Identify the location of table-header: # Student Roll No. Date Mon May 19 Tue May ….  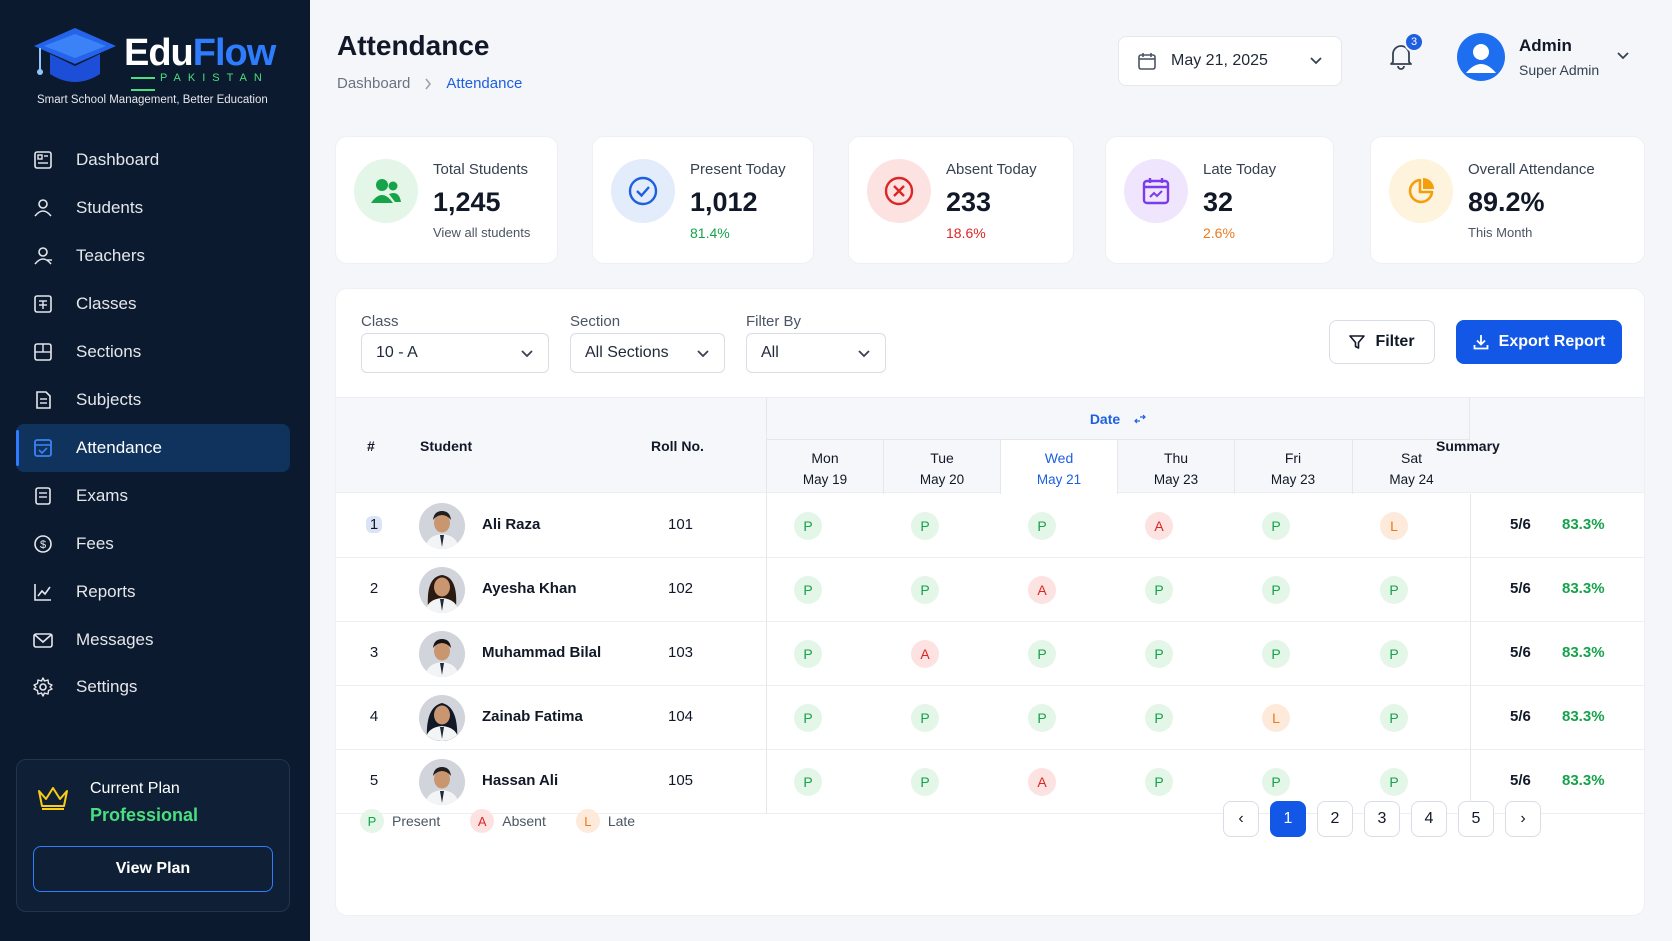
(990, 445).